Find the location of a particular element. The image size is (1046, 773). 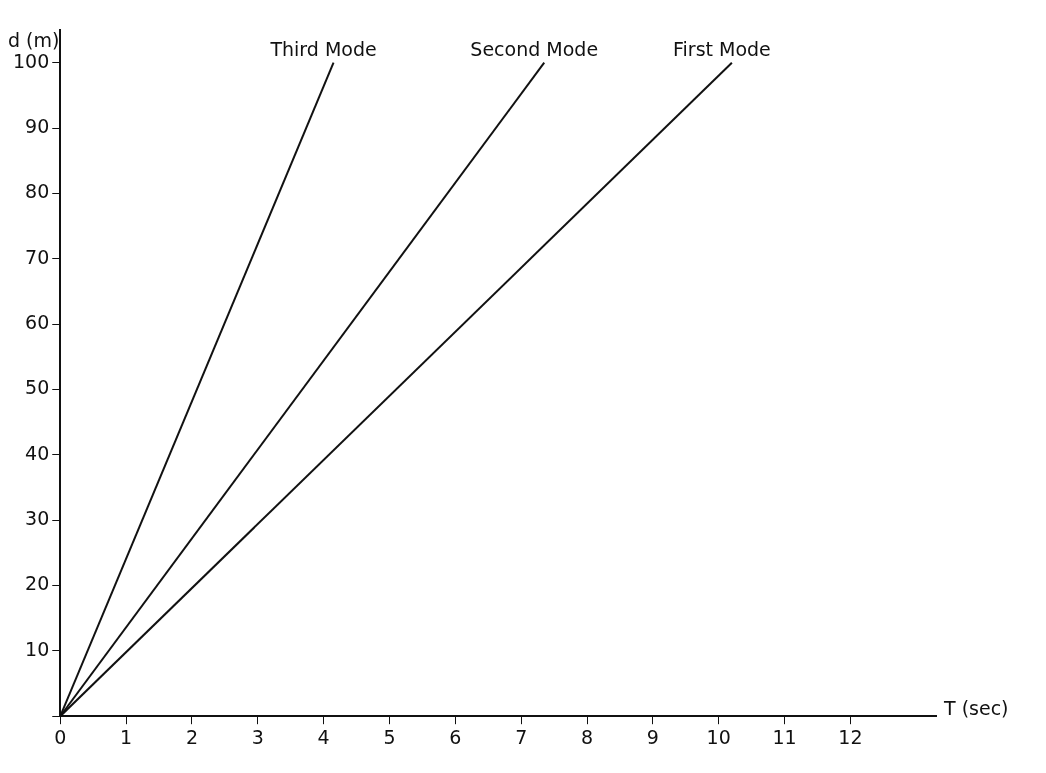

series-label: Third Mode is located at coordinates (323, 49).